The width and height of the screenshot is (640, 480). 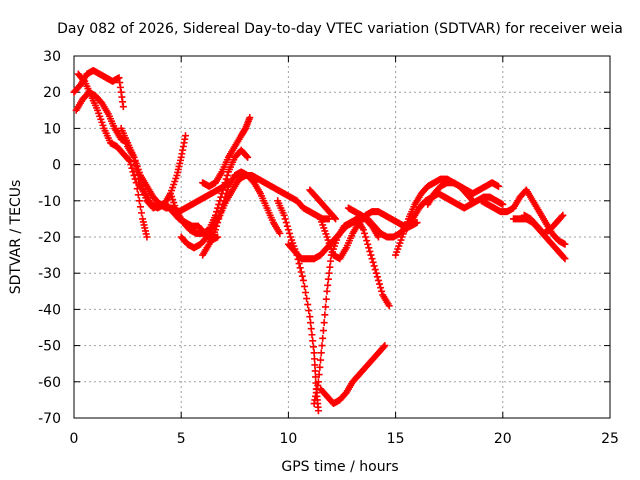 What do you see at coordinates (49, 347) in the screenshot?
I see `y-tick-label: -50` at bounding box center [49, 347].